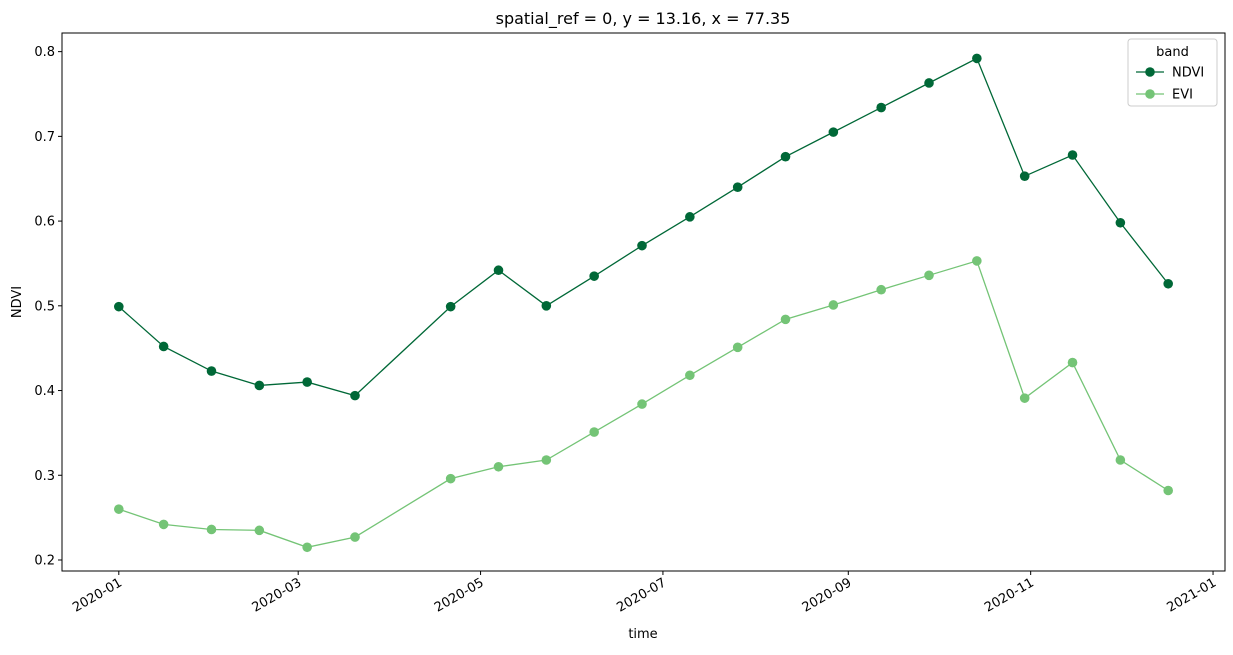  I want to click on y-axis-title: NDVI, so click(17, 302).